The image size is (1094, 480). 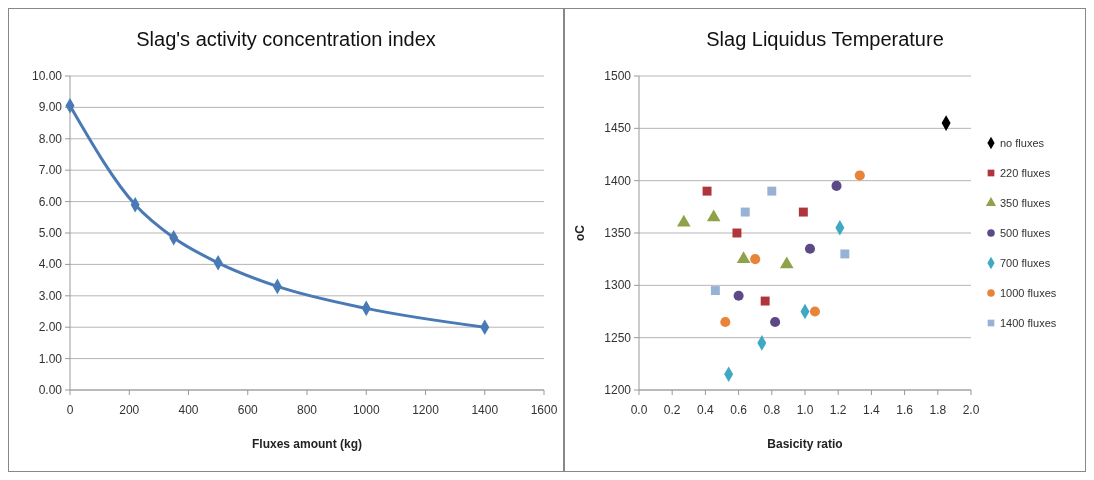 I want to click on y-tick-label: 4.00, so click(x=50, y=264).